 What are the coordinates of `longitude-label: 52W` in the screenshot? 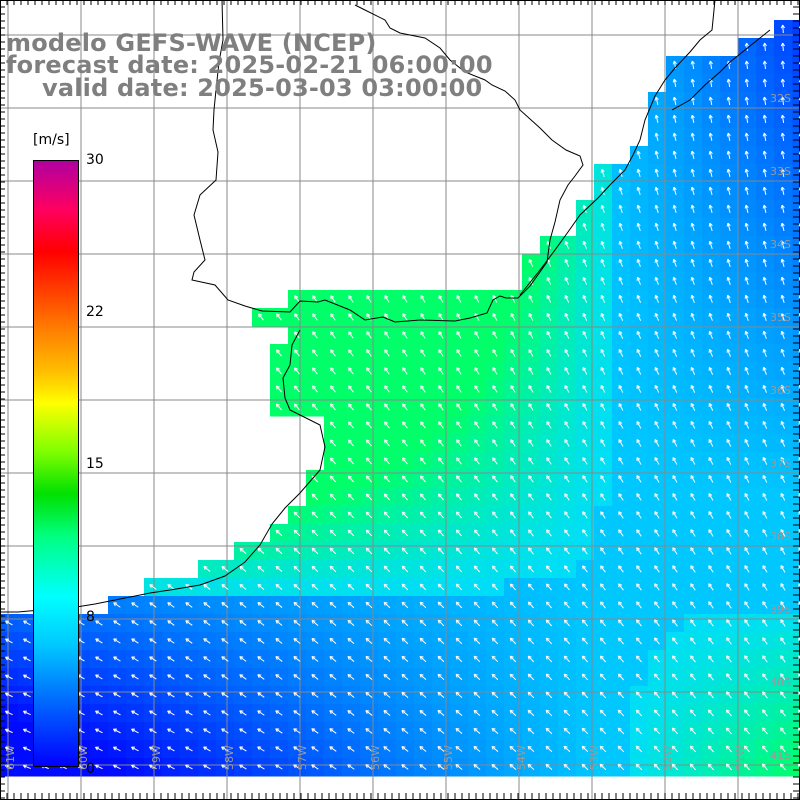 It's located at (667, 757).